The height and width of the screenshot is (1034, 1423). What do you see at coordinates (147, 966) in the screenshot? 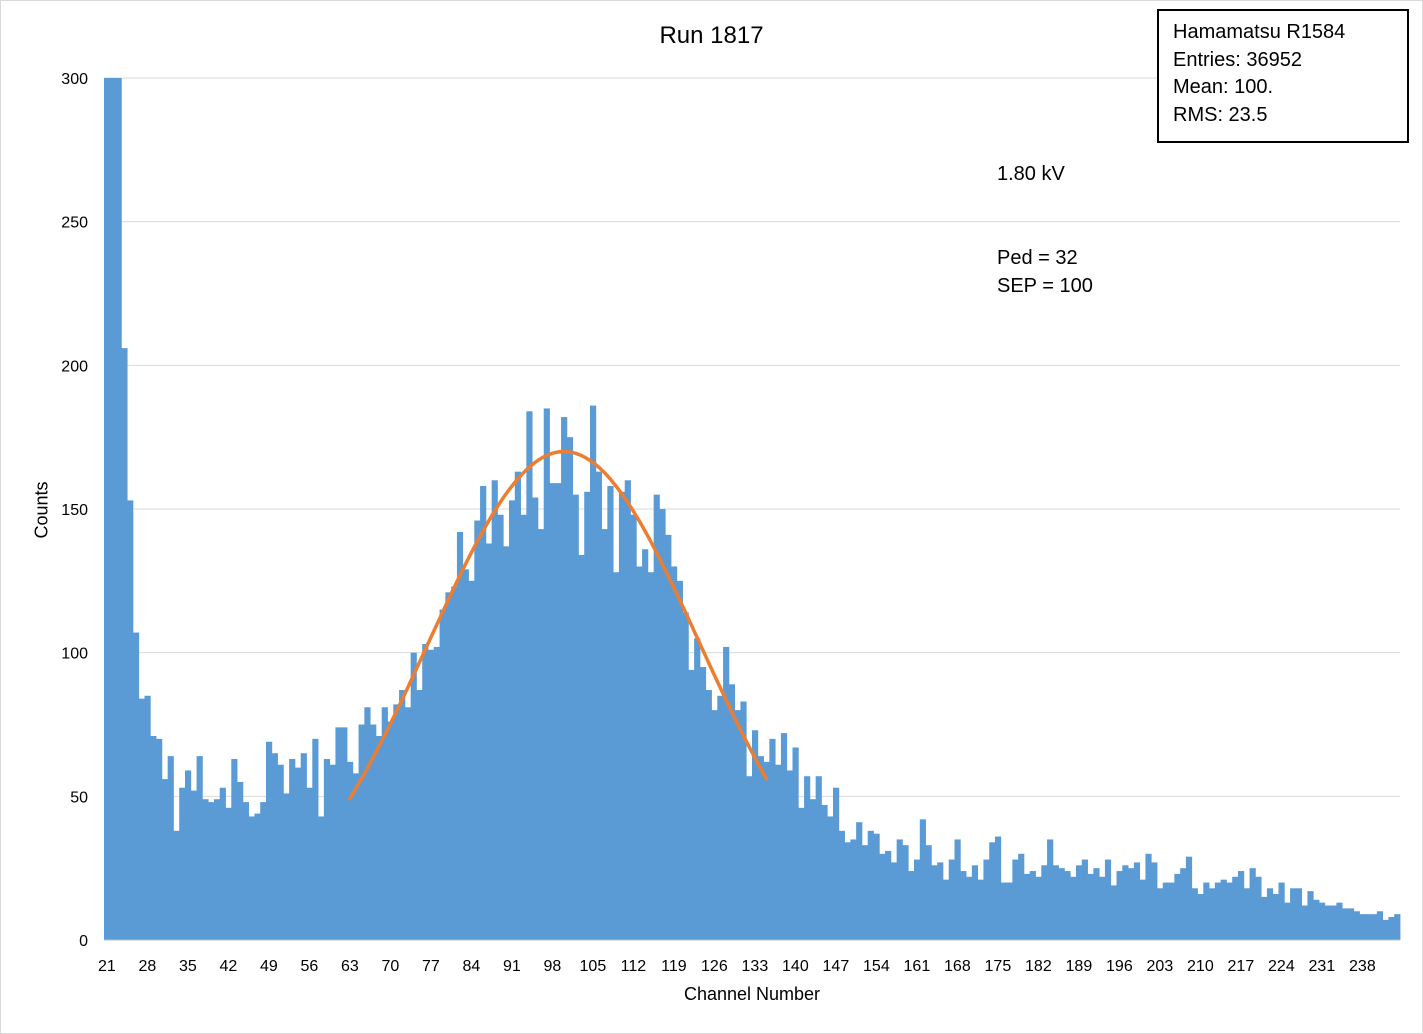
I see `x-tick-label: 28` at bounding box center [147, 966].